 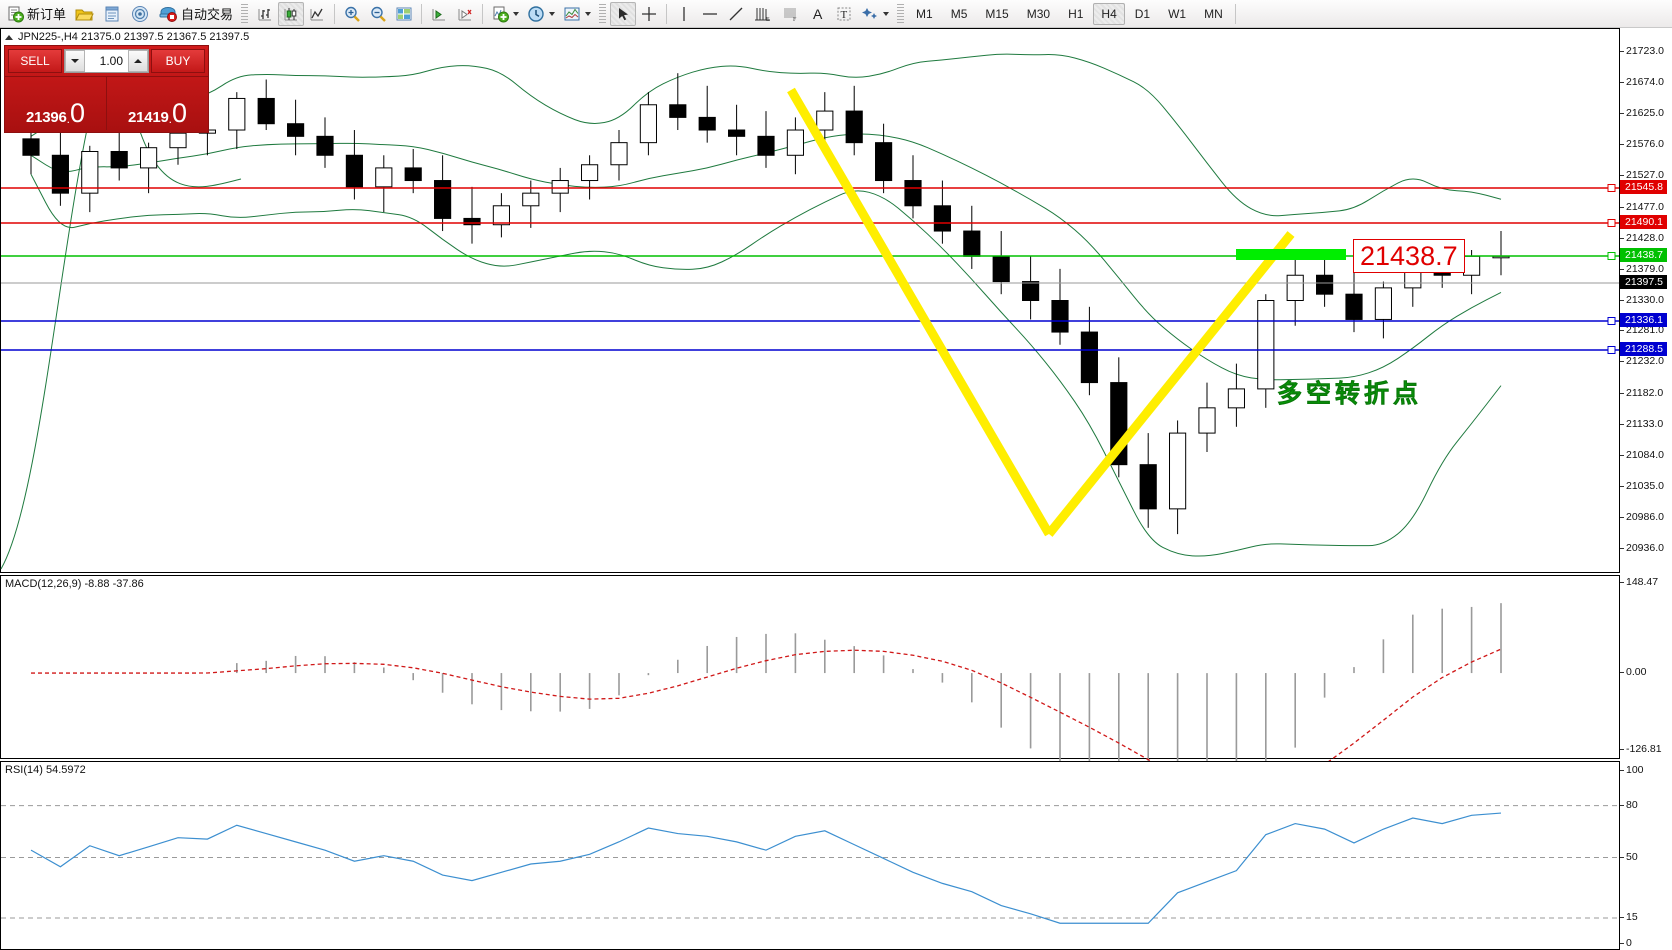 What do you see at coordinates (1177, 13) in the screenshot?
I see `timeframe-w1: W1` at bounding box center [1177, 13].